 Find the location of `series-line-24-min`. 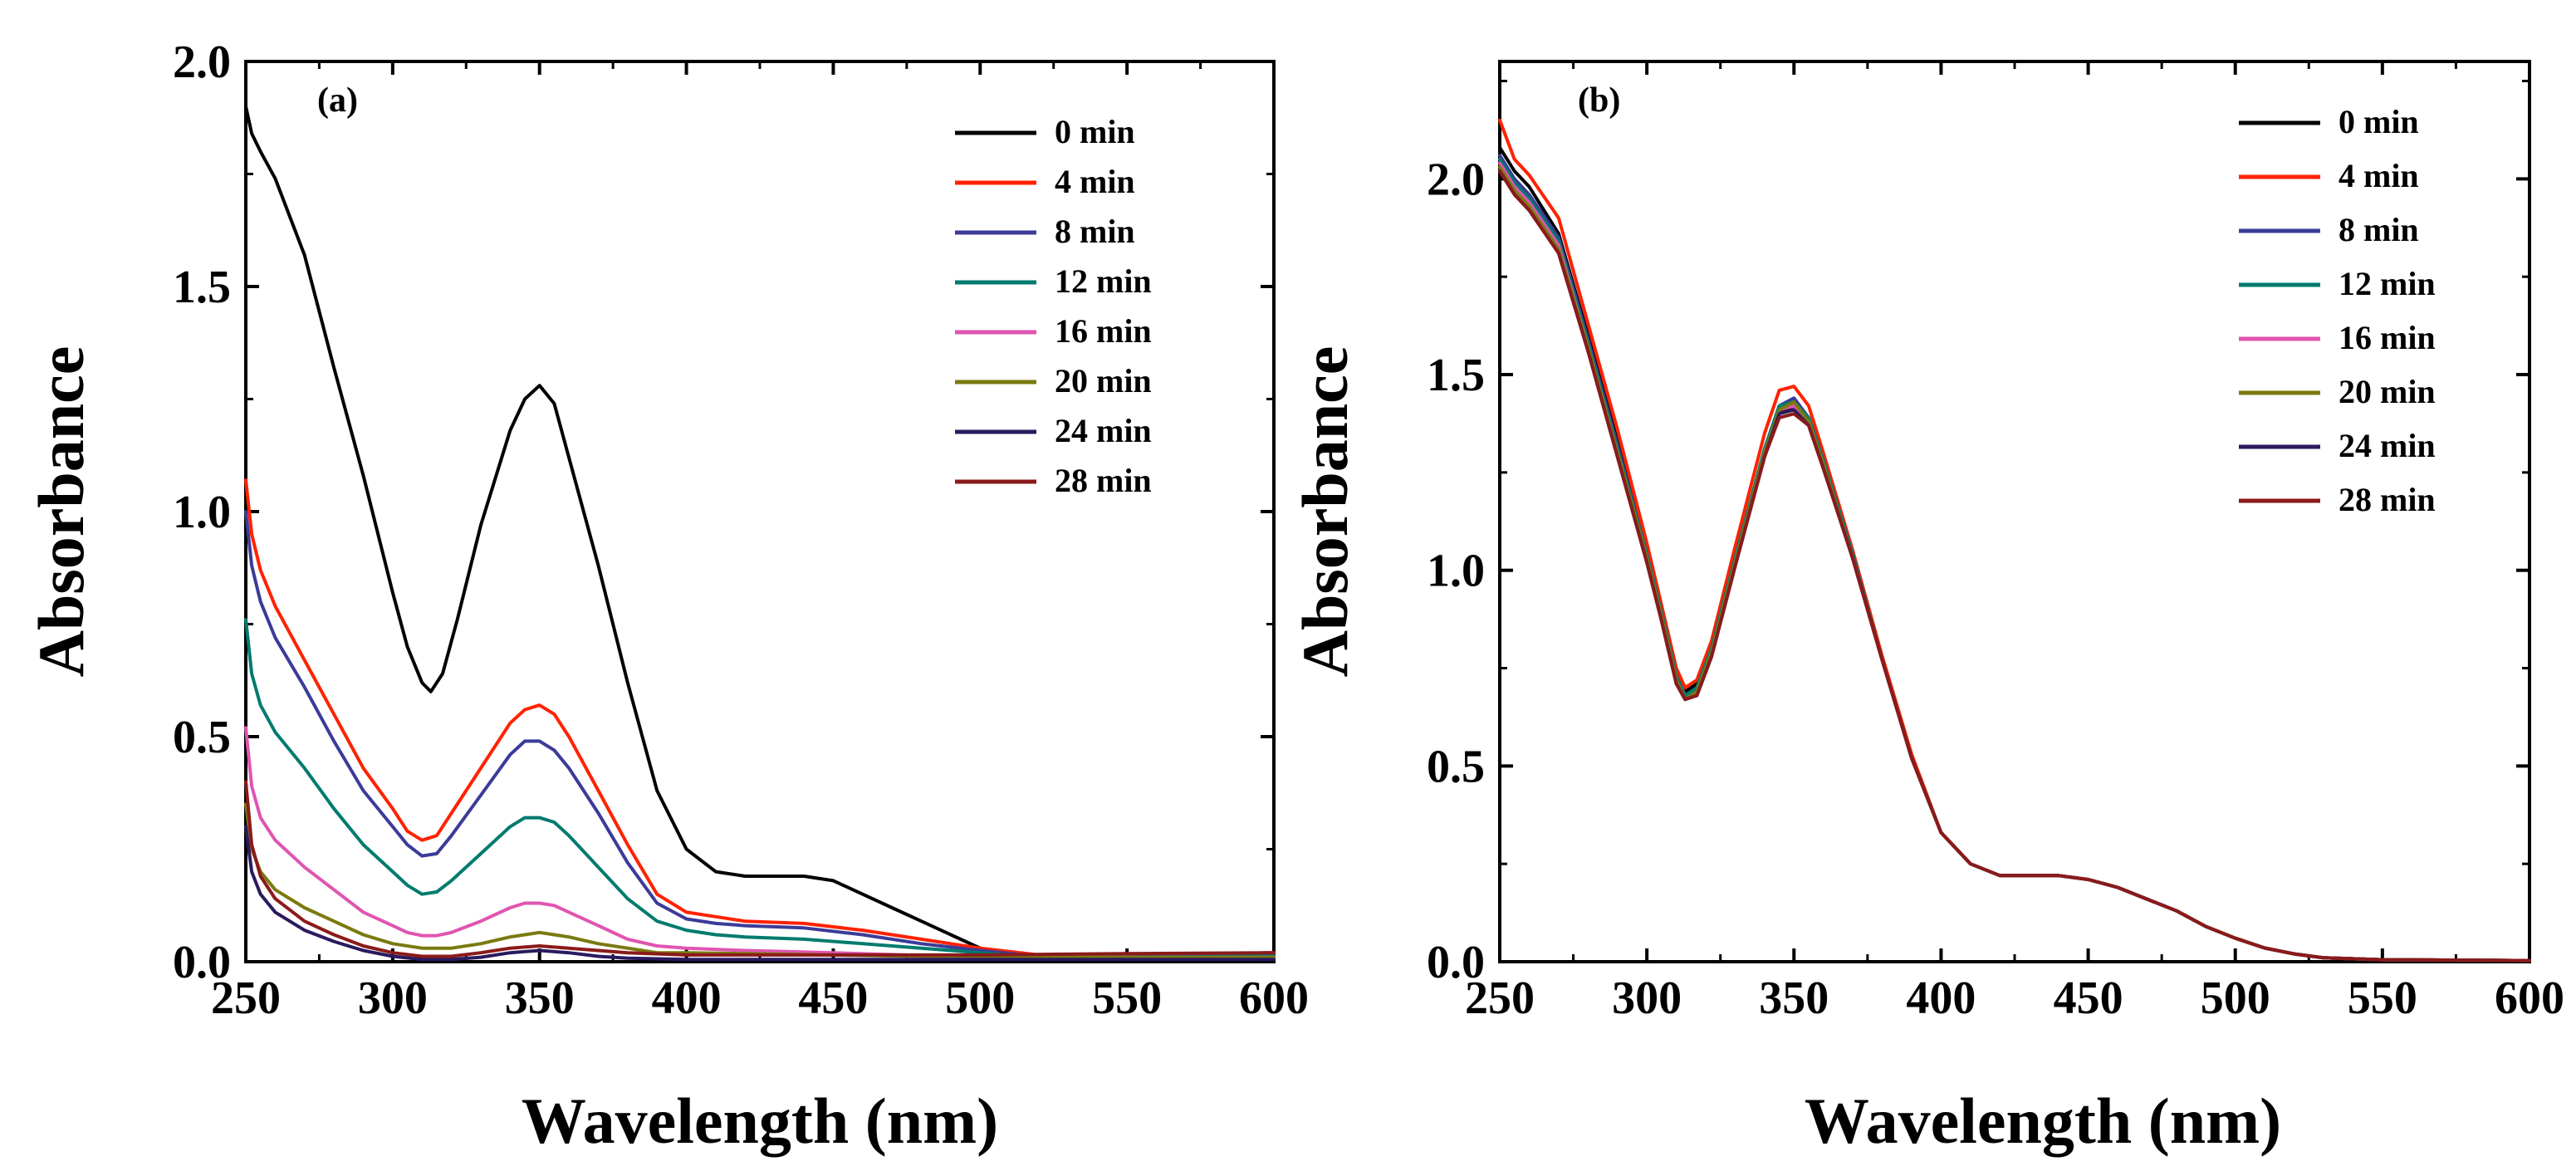

series-line-24-min is located at coordinates (760, 894).